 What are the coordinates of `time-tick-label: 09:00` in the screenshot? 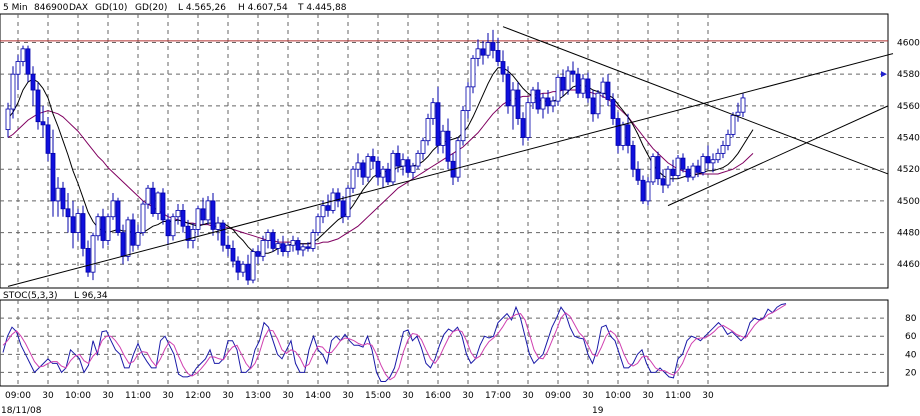 It's located at (558, 396).